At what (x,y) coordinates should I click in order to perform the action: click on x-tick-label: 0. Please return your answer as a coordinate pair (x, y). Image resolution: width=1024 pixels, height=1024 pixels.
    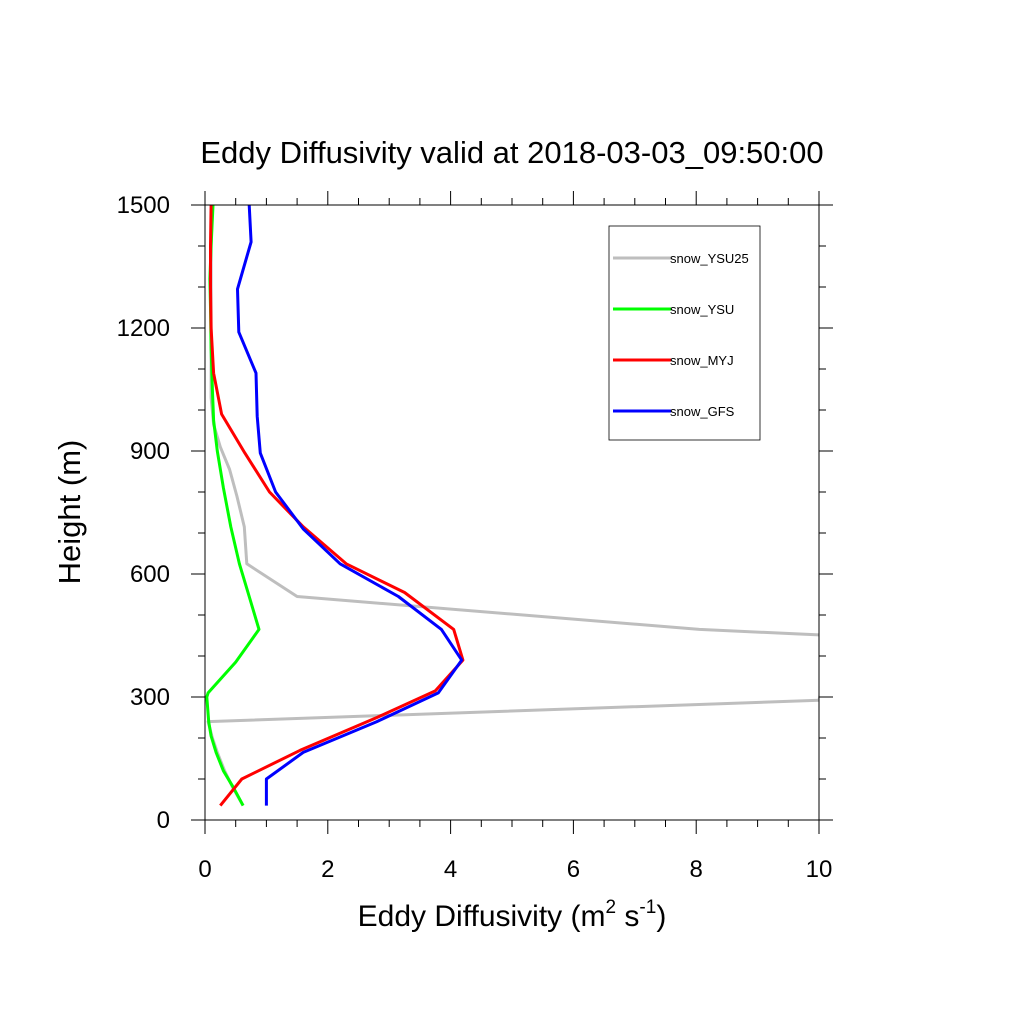
    Looking at the image, I should click on (204, 869).